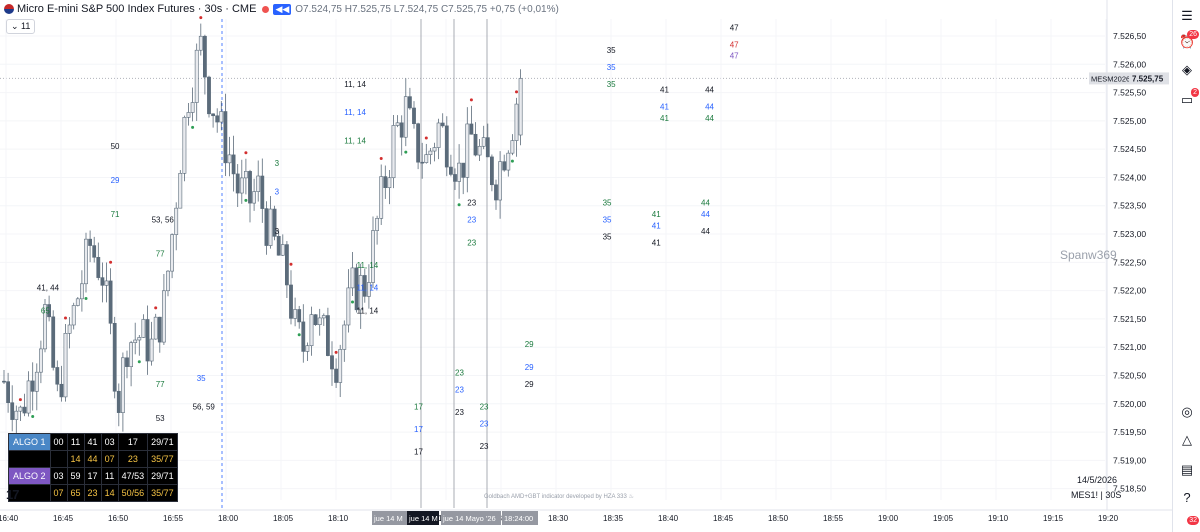 The image size is (1200, 532). I want to click on time-tick-label: 18:30, so click(558, 518).